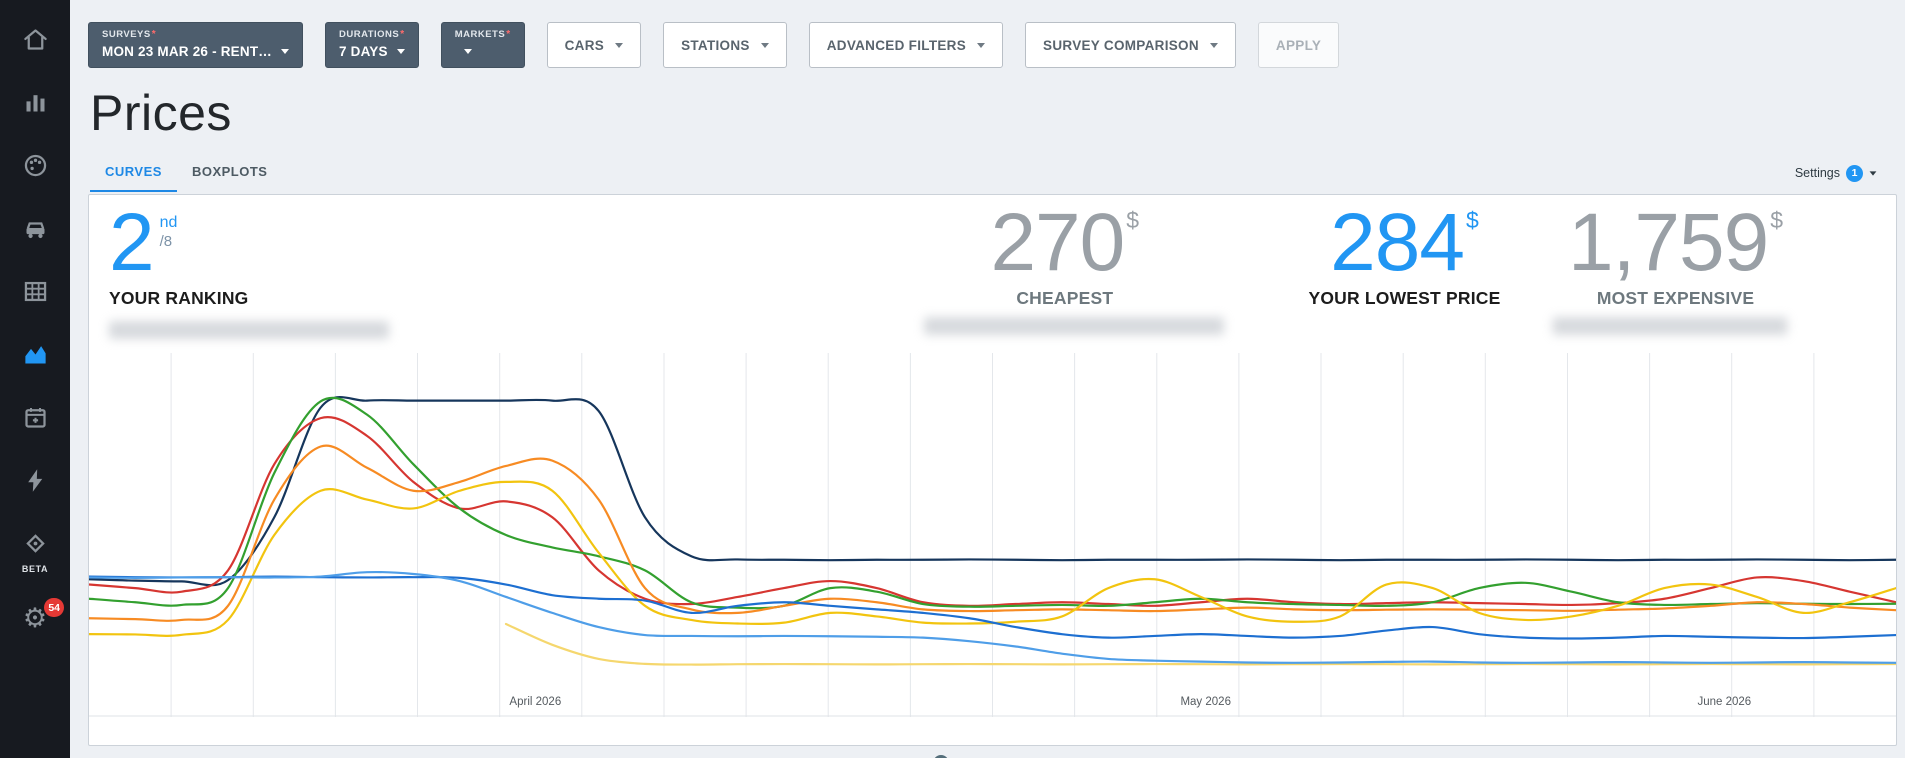  I want to click on sidebar-item-fleet, so click(35, 231).